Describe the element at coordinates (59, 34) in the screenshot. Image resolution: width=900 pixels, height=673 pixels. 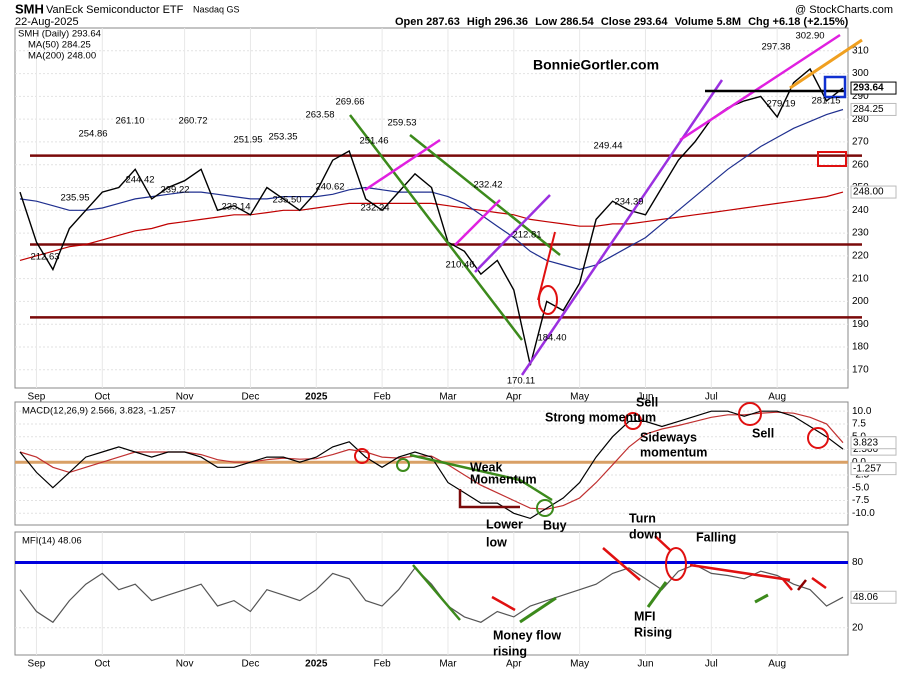
I see `legend-entry: SMH (Daily) 293.64` at that location.